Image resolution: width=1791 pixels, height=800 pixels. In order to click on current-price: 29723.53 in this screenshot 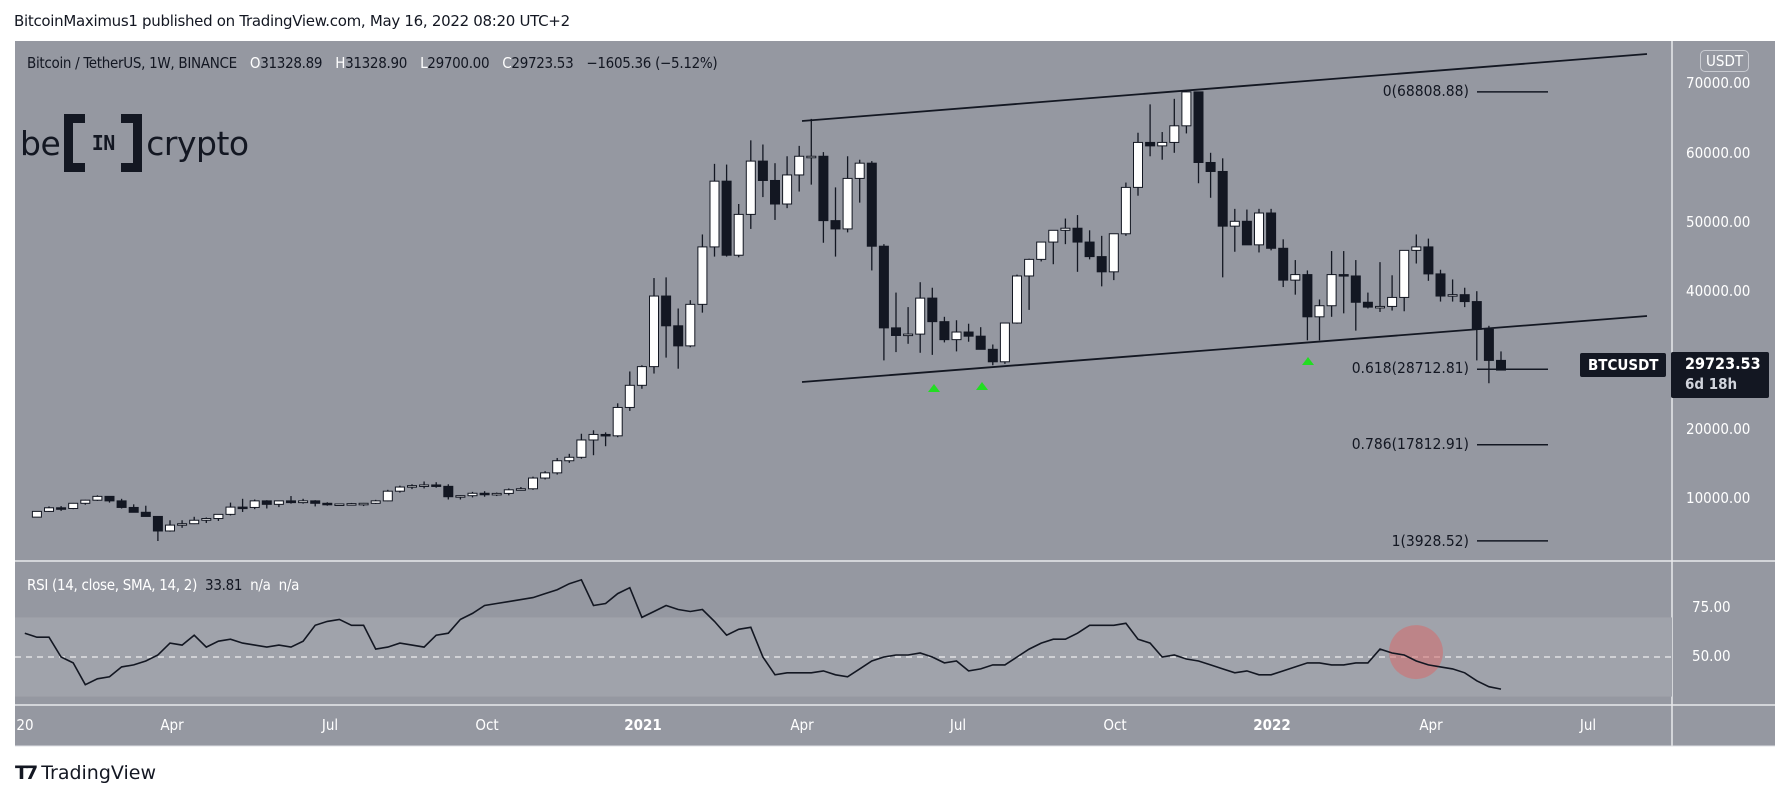, I will do `click(1723, 363)`.